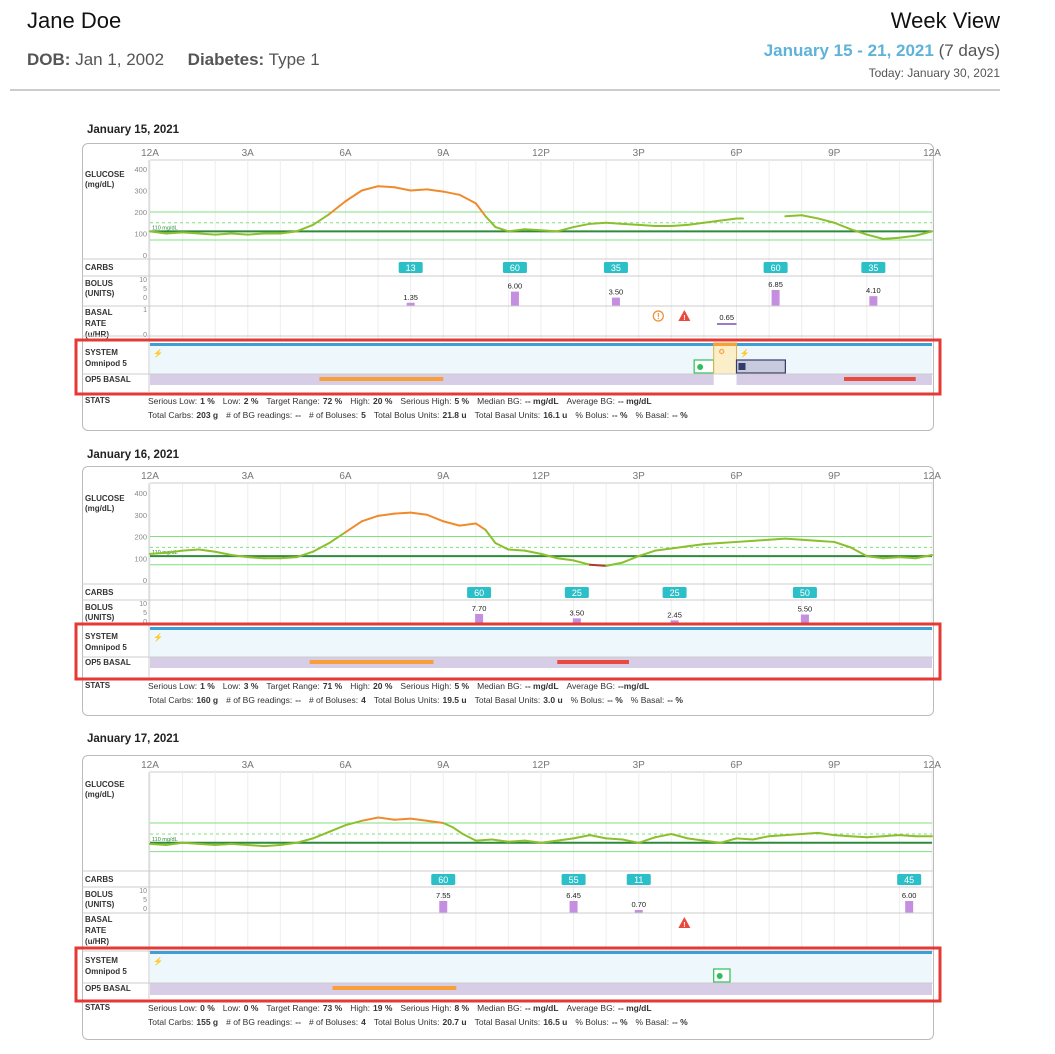  I want to click on stat-item: Total Bolus Units: 21.8 u, so click(420, 415).